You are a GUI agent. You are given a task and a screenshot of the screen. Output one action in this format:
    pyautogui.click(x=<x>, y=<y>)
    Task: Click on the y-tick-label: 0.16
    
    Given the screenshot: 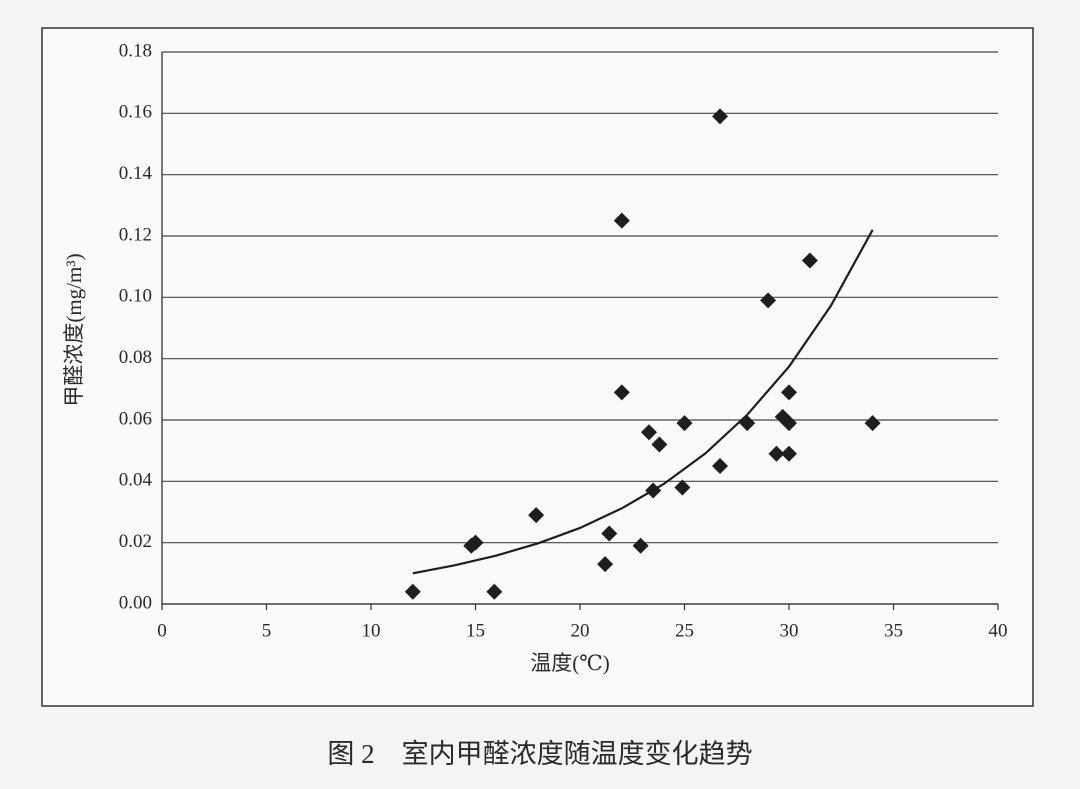 What is the action you would take?
    pyautogui.click(x=135, y=112)
    